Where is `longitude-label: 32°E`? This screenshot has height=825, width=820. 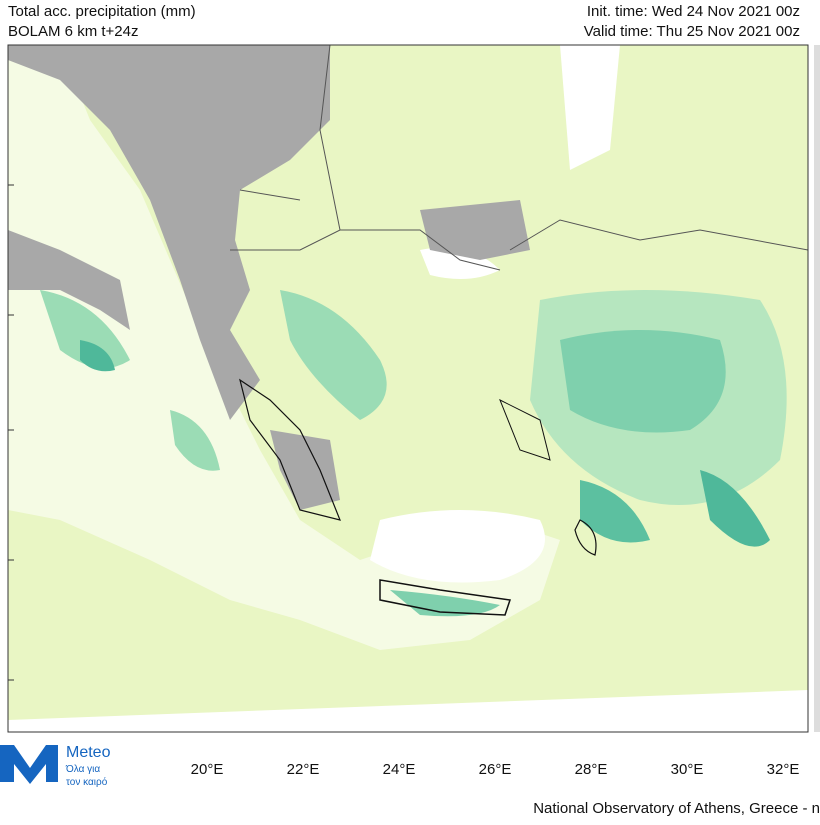
longitude-label: 32°E is located at coordinates (783, 769).